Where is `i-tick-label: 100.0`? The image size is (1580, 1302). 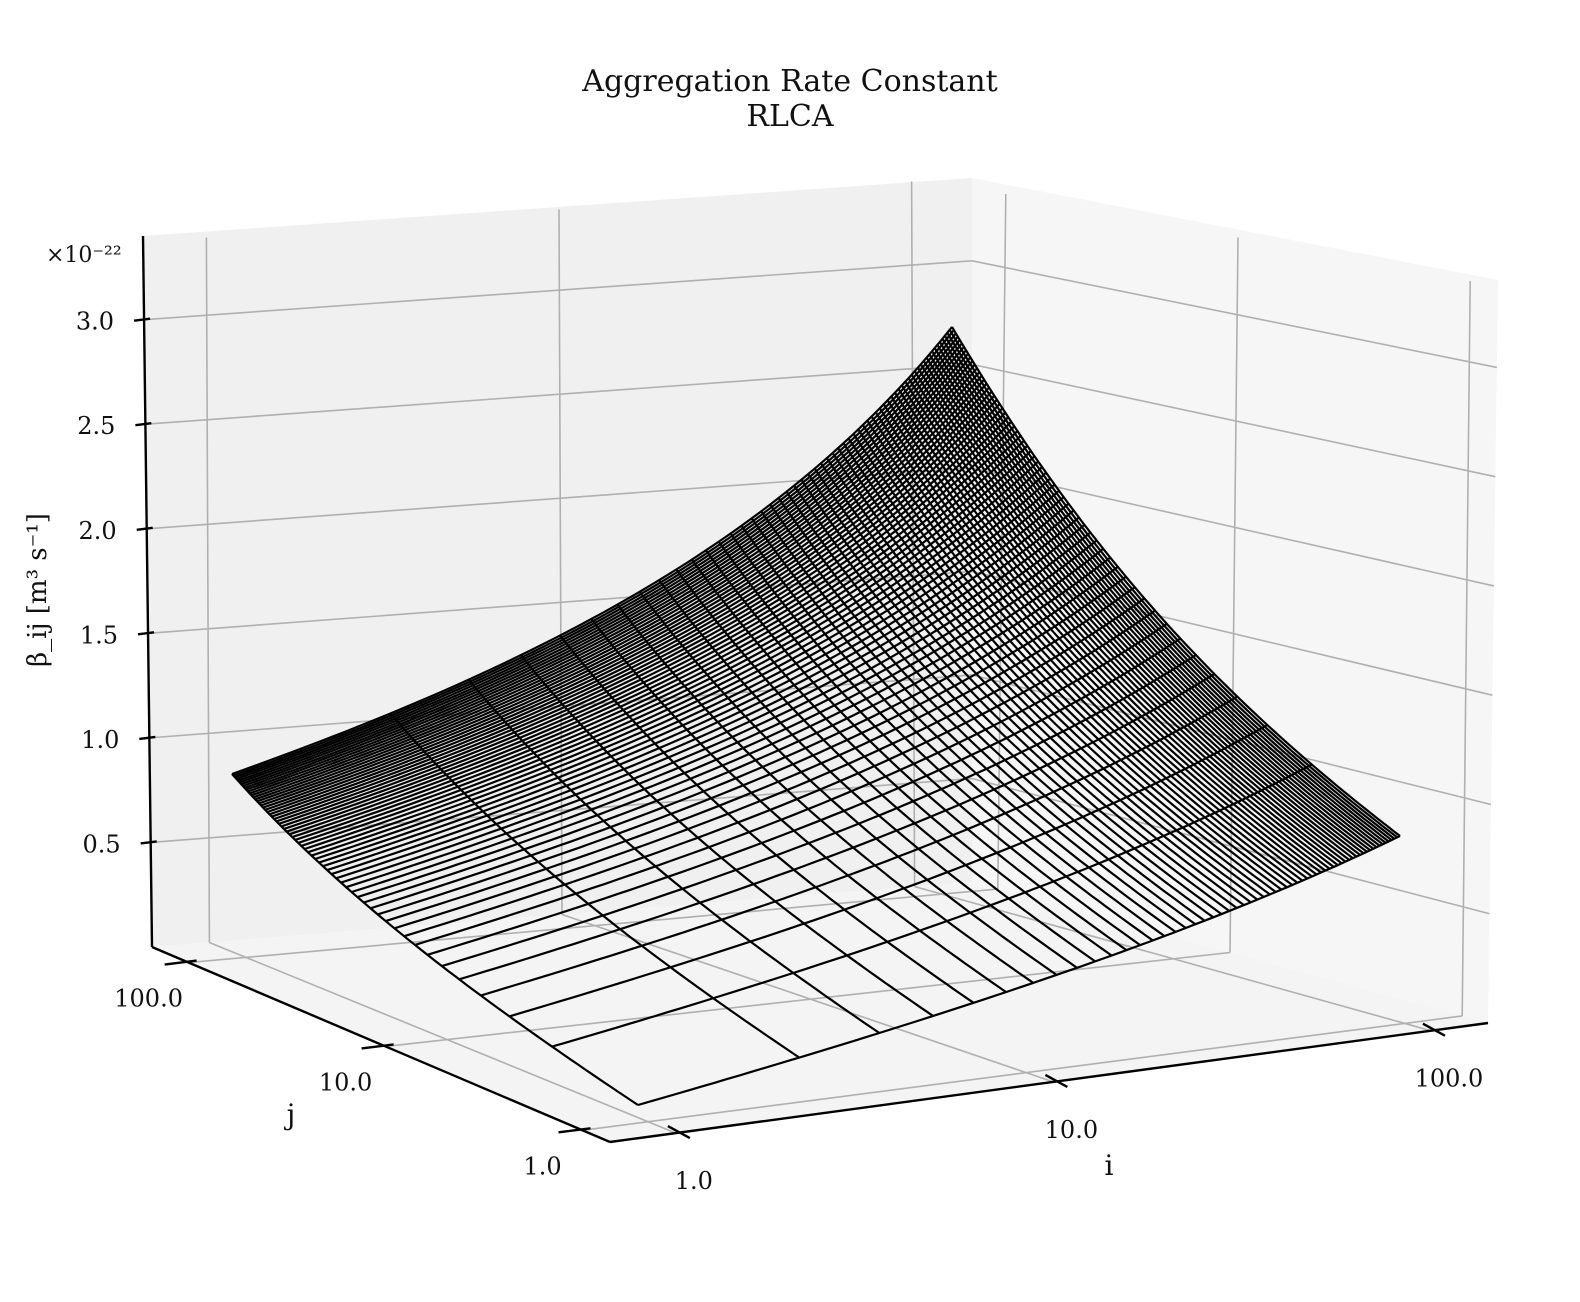
i-tick-label: 100.0 is located at coordinates (1449, 1079).